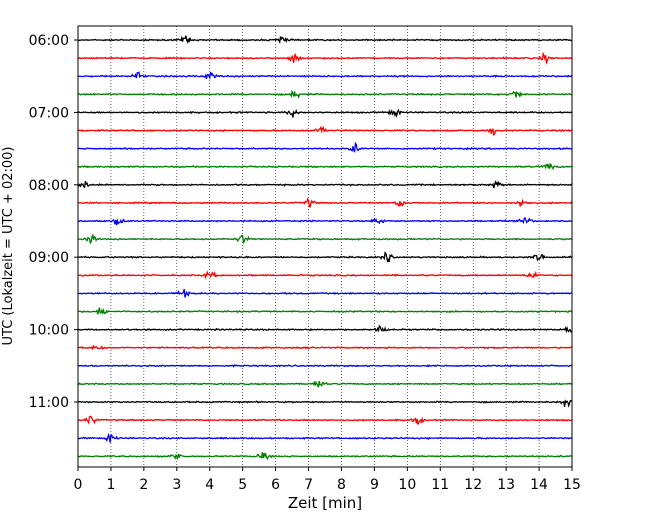 This screenshot has width=650, height=520. I want to click on x-tick-label: 6, so click(275, 485).